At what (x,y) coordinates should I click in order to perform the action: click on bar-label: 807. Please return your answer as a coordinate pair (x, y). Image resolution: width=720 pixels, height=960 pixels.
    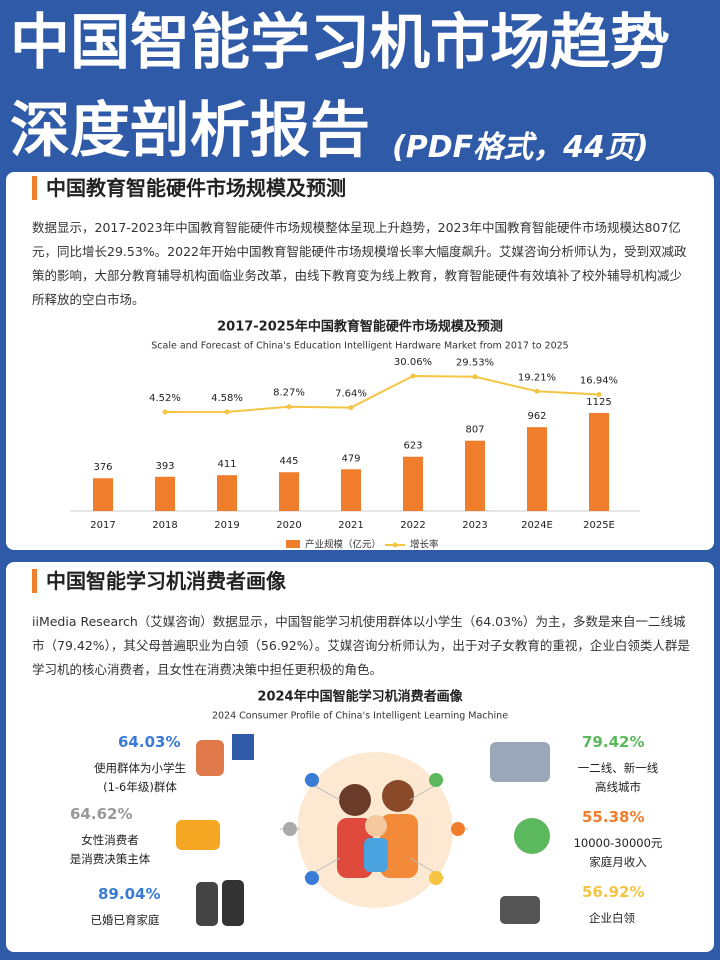
    Looking at the image, I should click on (474, 430).